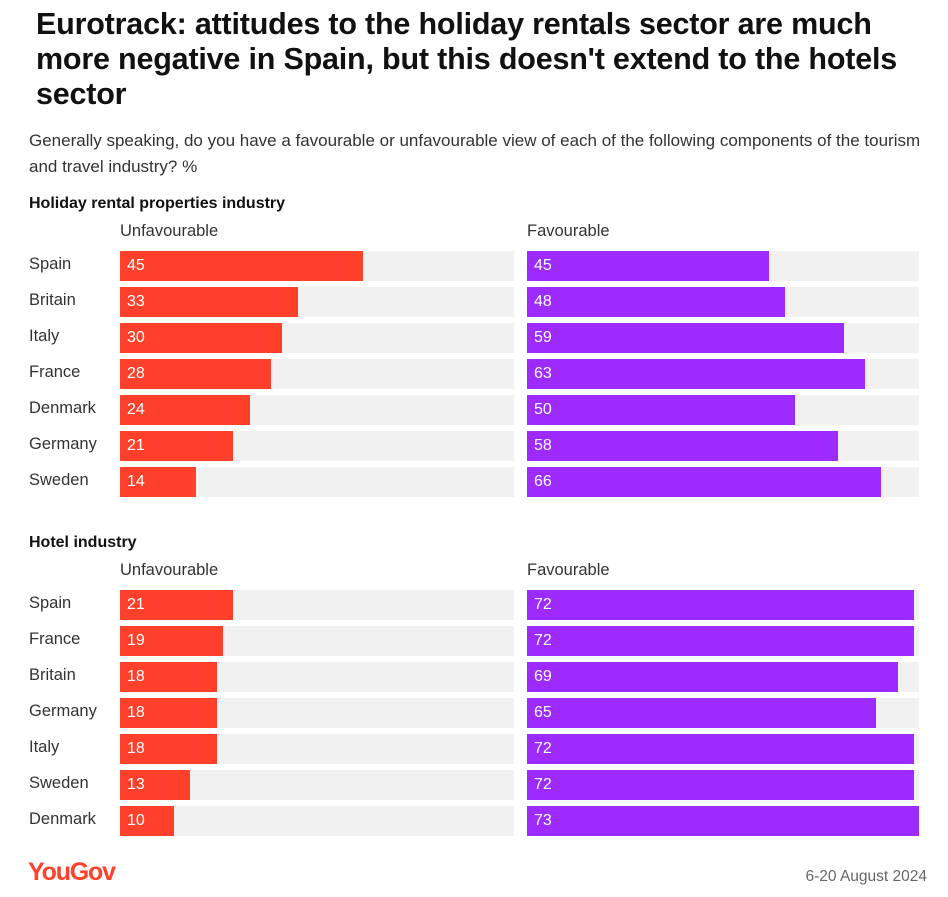 The height and width of the screenshot is (897, 948). I want to click on favourable-bar: 73, so click(723, 821).